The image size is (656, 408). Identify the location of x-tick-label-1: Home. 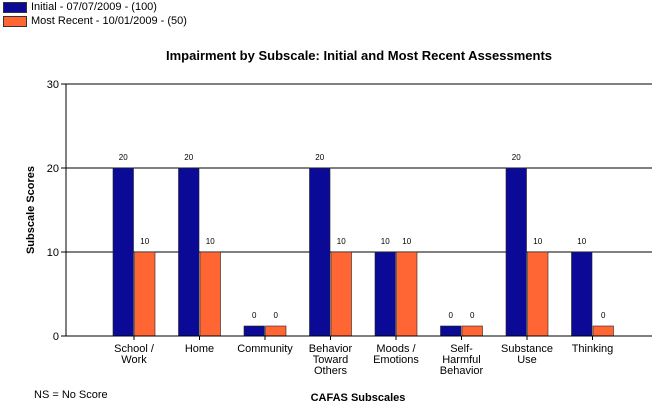
(199, 349).